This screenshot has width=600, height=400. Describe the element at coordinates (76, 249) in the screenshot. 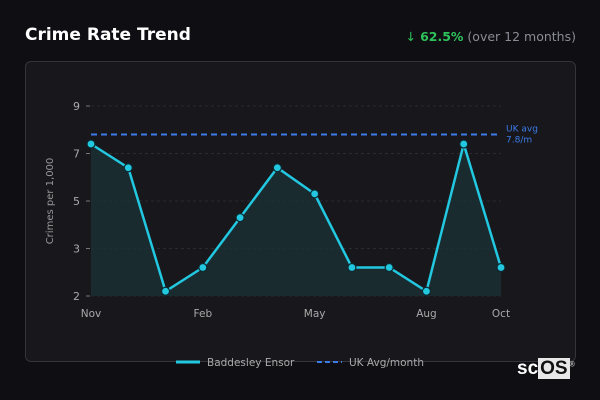

I see `y-tick-label: 3` at that location.